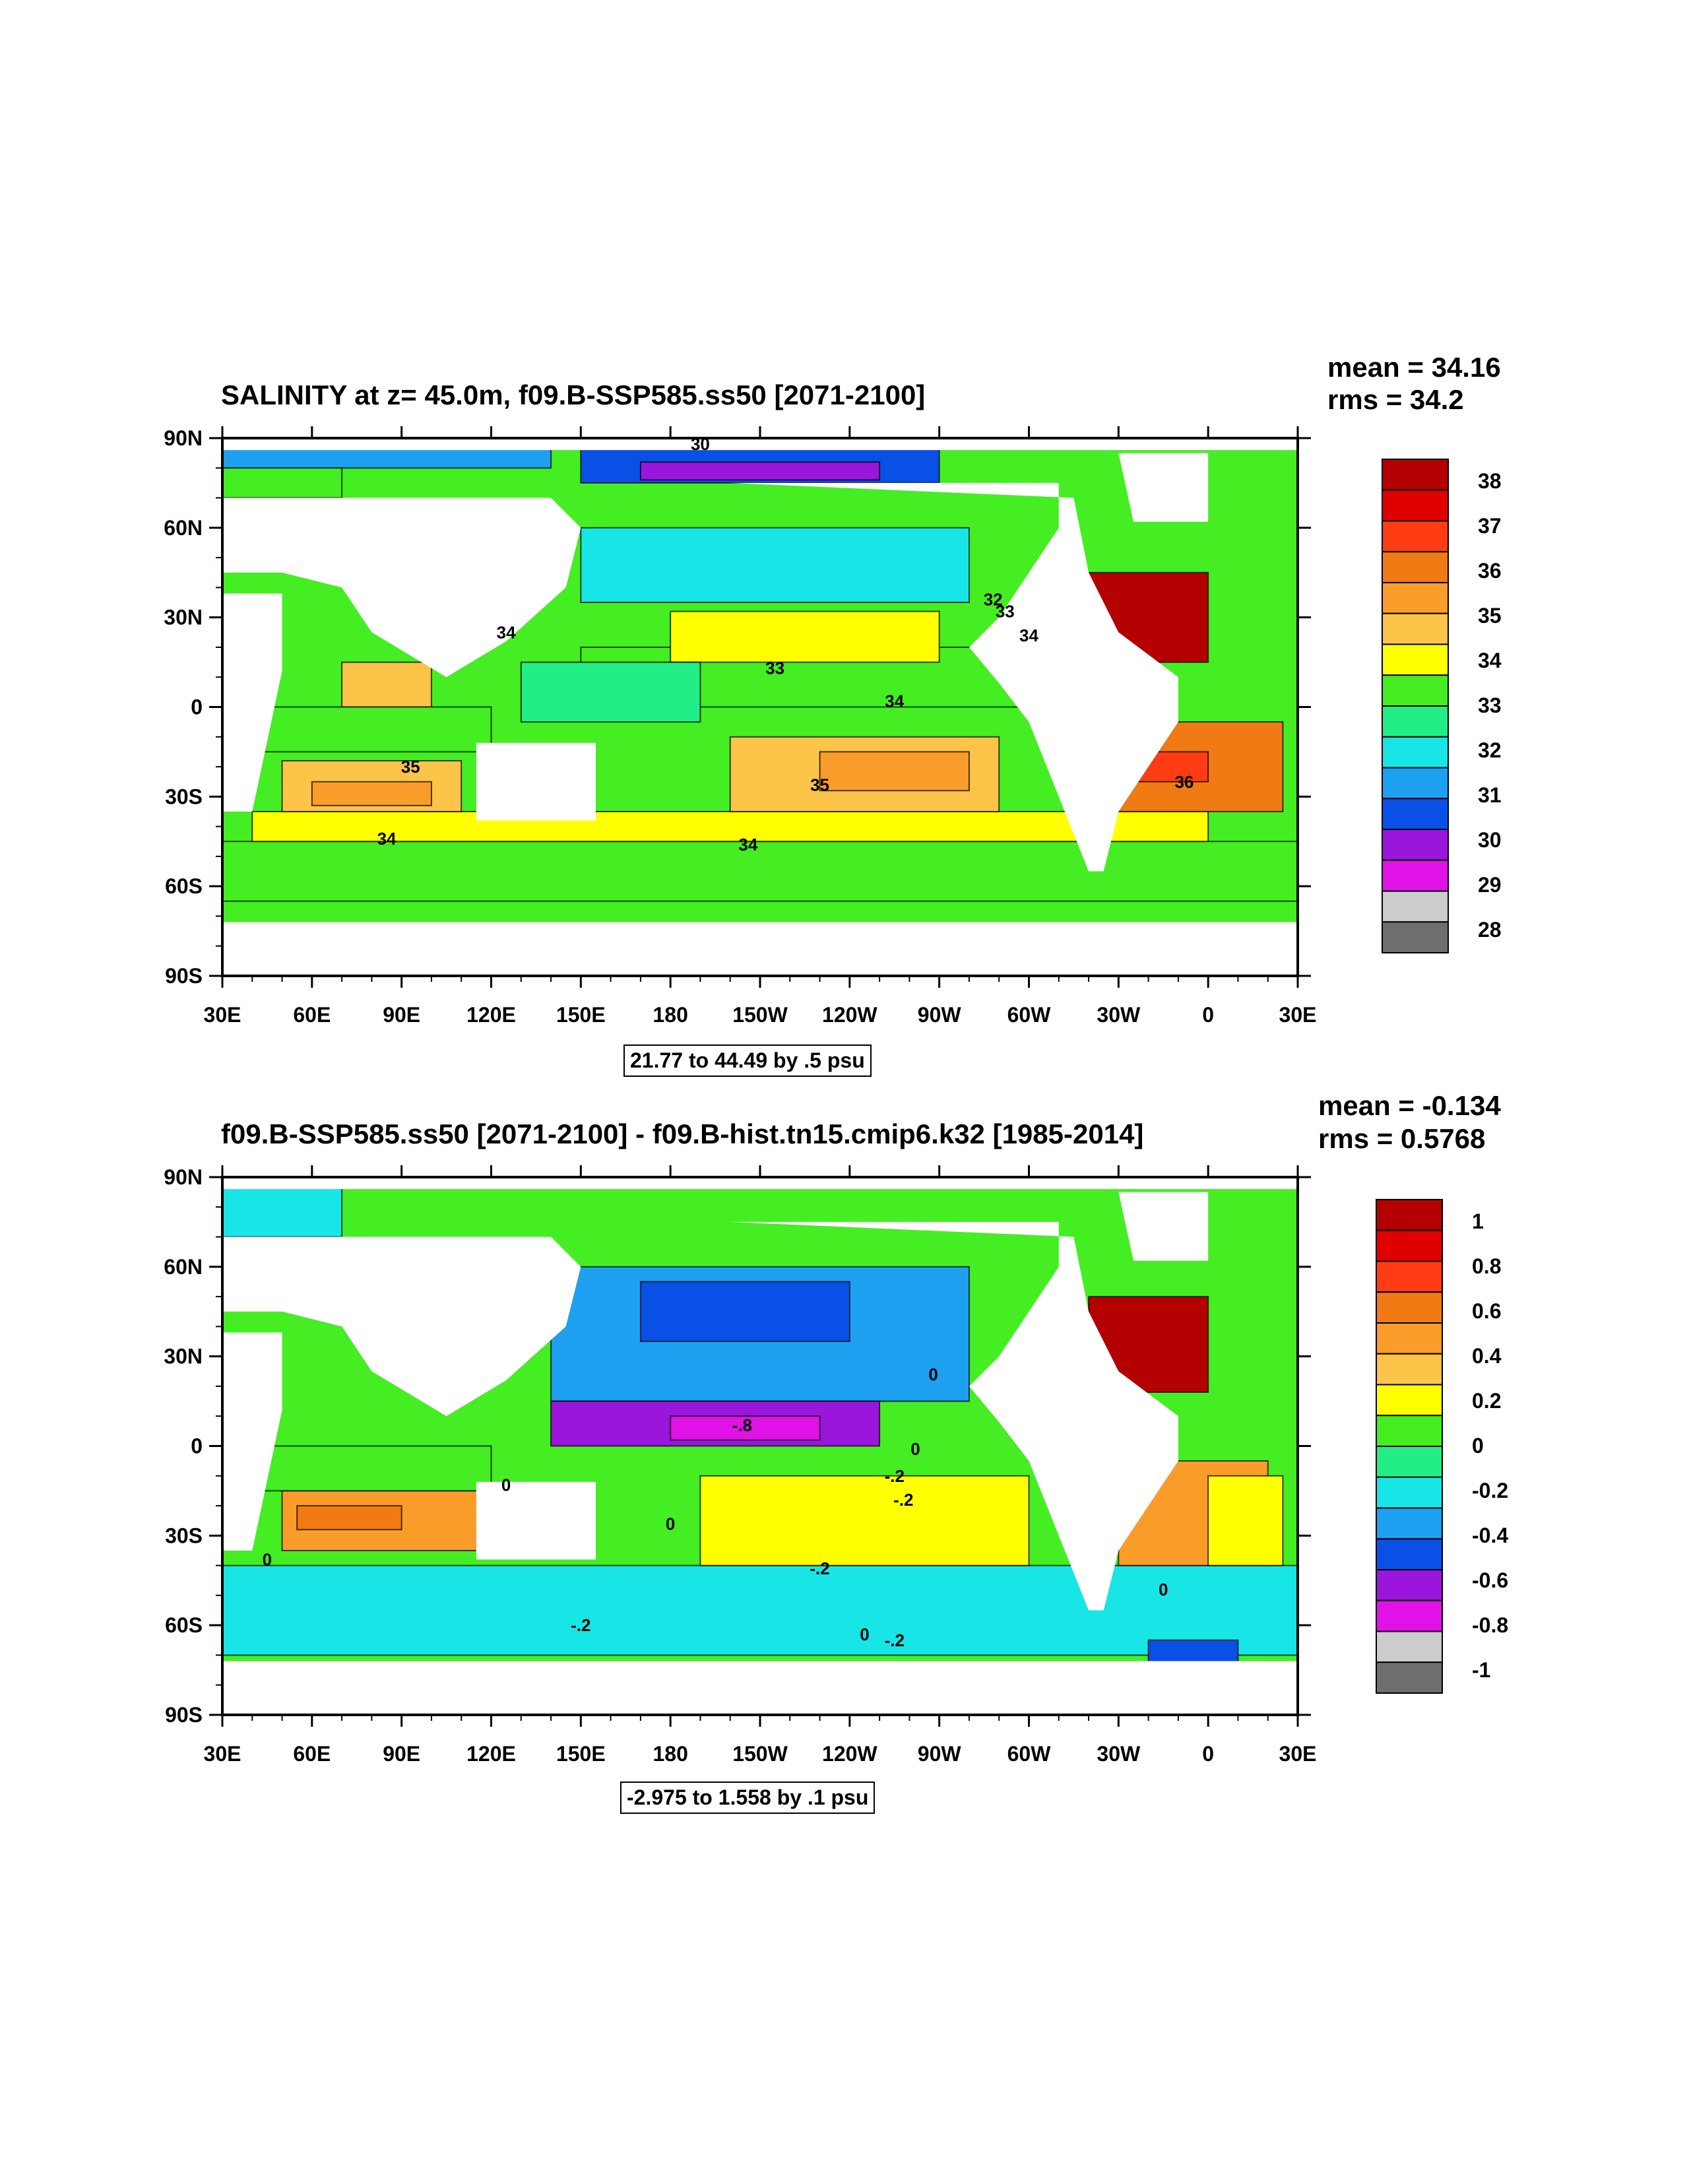  What do you see at coordinates (819, 784) in the screenshot?
I see `contour-label: 35` at bounding box center [819, 784].